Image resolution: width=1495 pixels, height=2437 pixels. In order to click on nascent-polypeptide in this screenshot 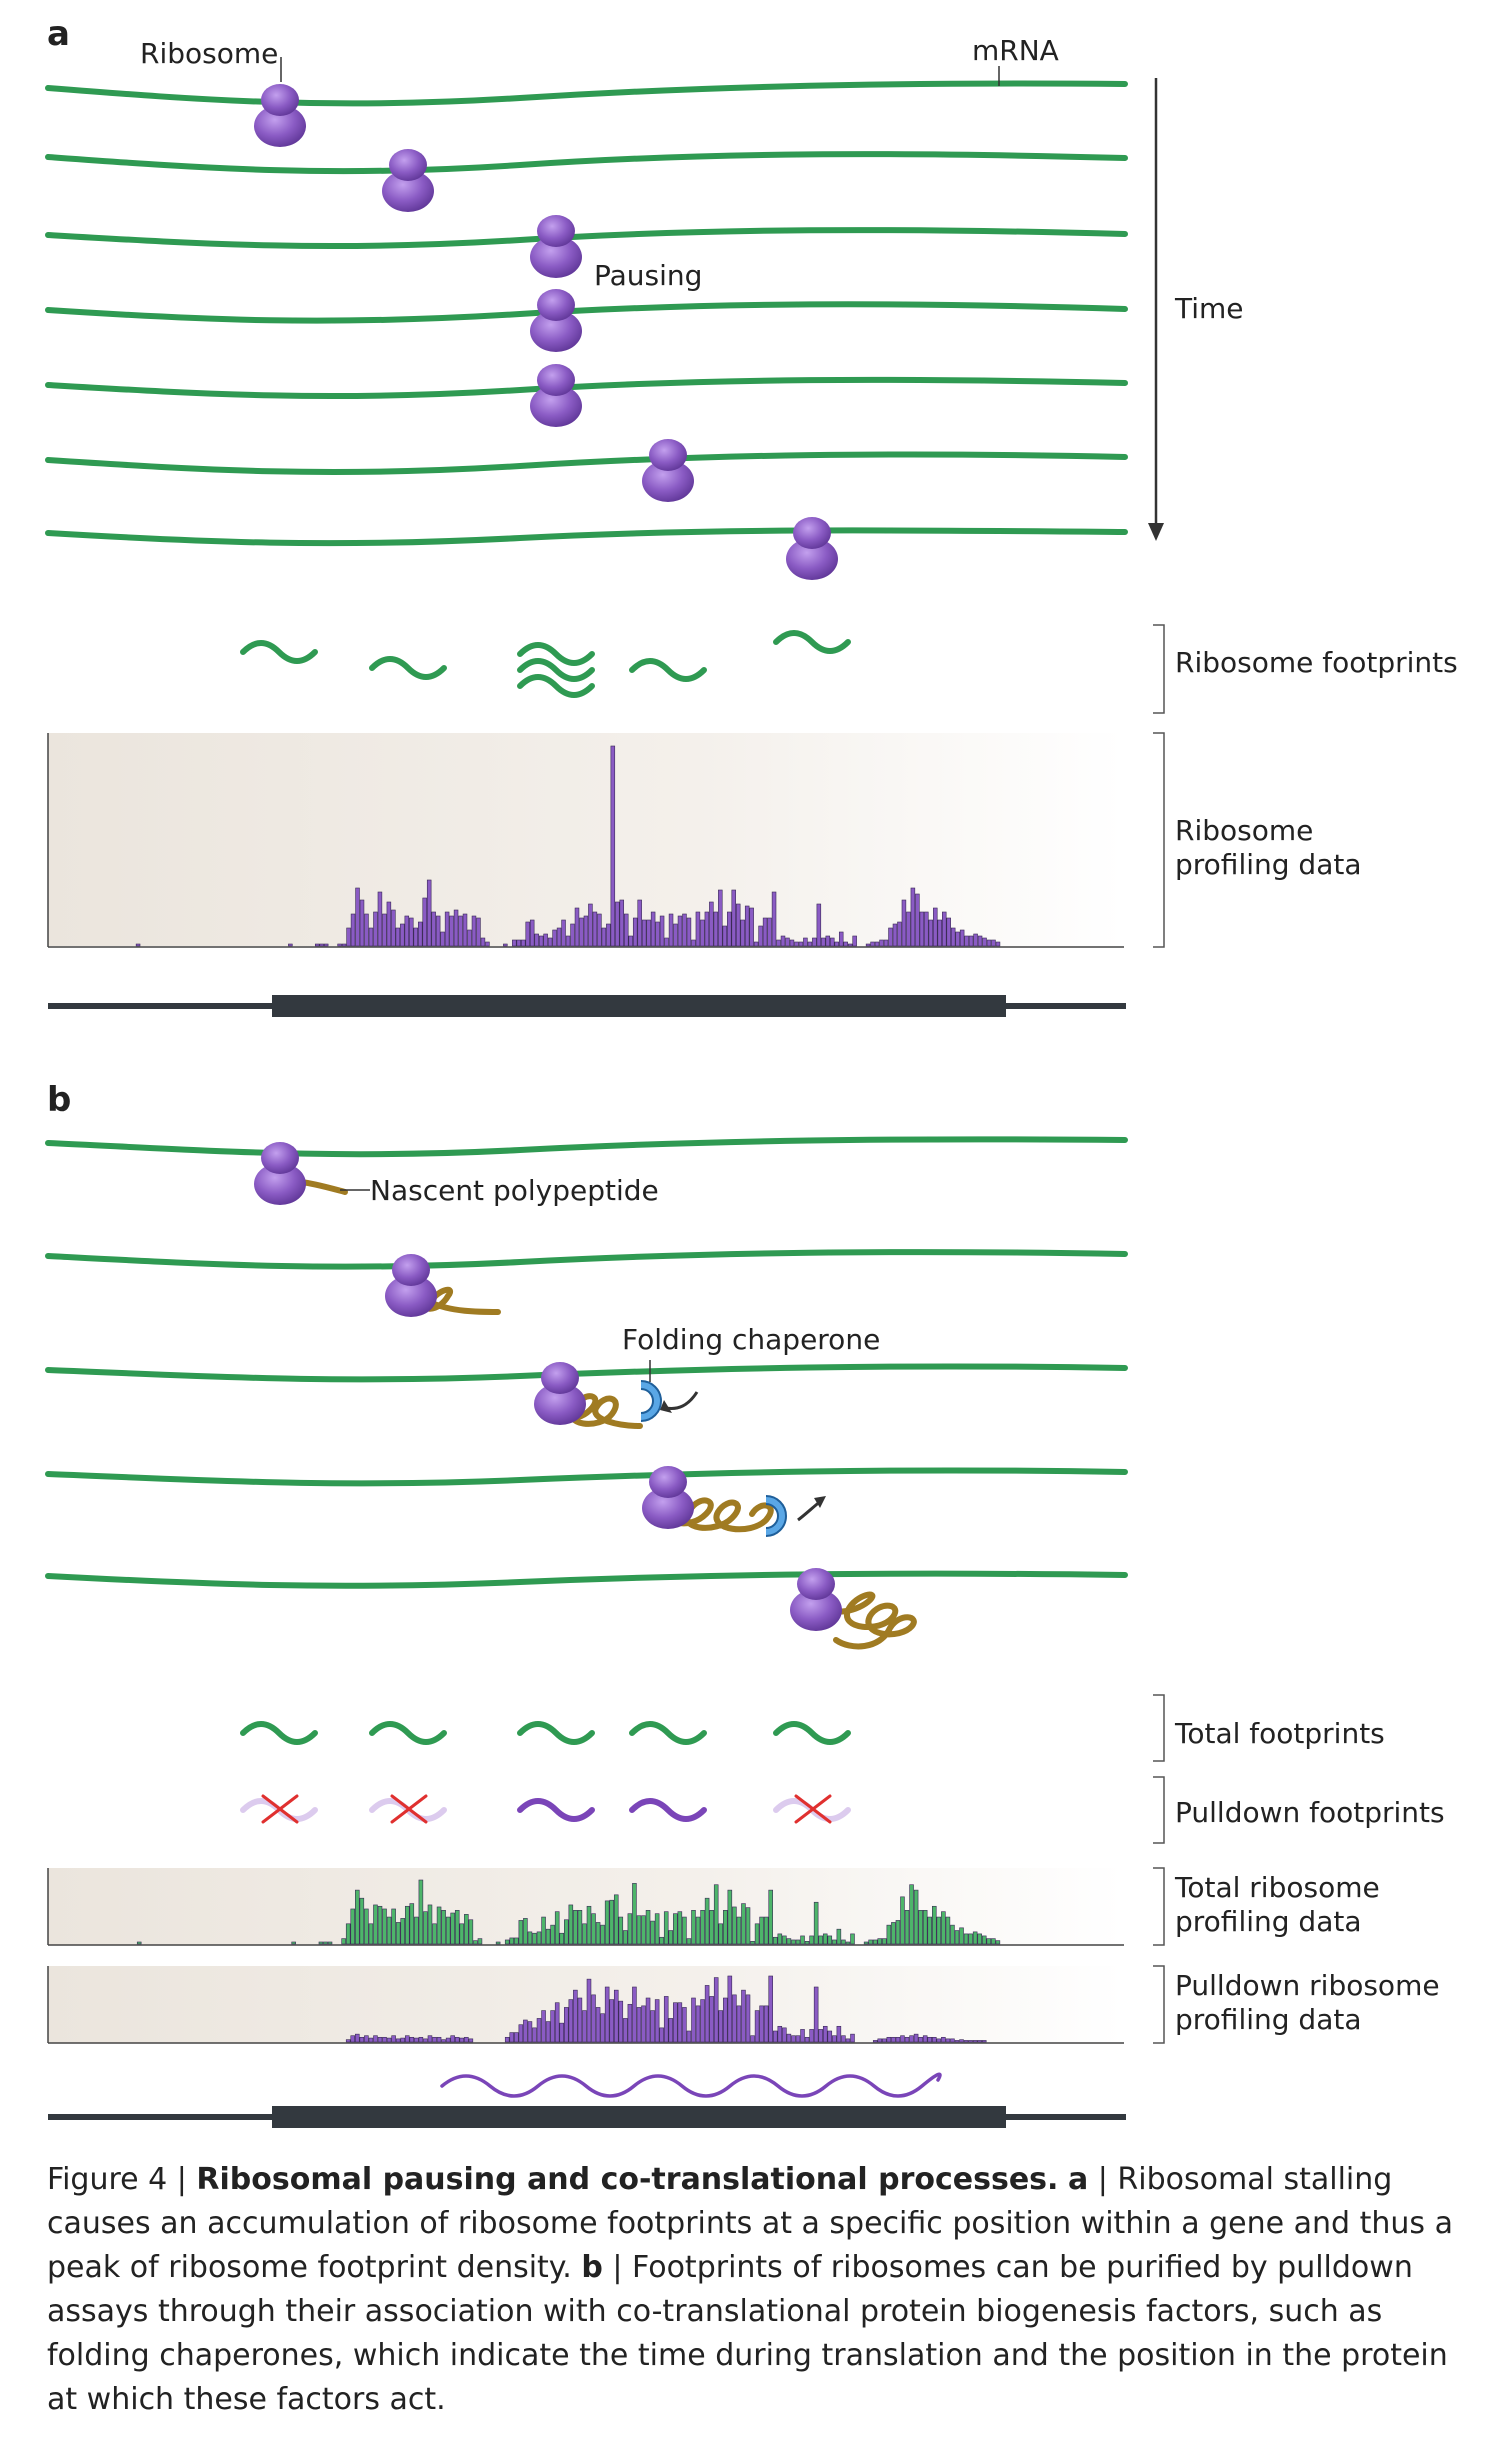, I will do `click(594, 1409)`.